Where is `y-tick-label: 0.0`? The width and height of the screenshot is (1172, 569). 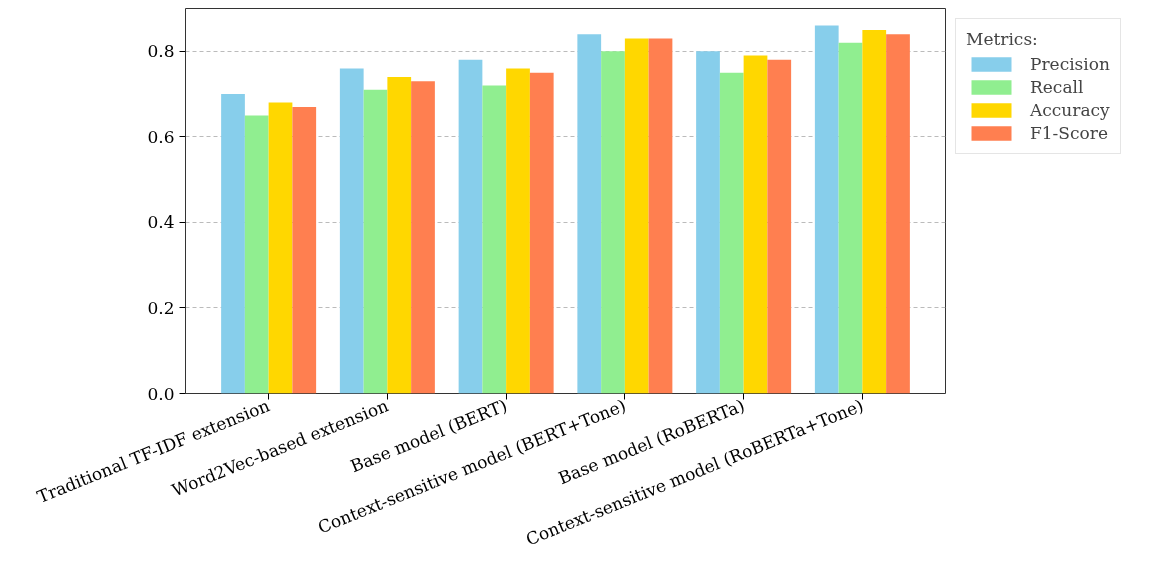
y-tick-label: 0.0 is located at coordinates (161, 393).